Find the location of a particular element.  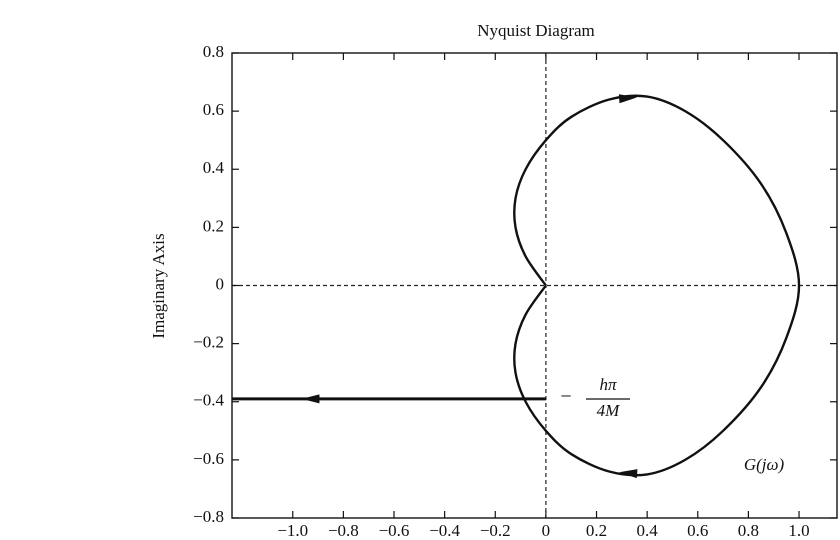

x-tick-label: −0.4 is located at coordinates (444, 530).